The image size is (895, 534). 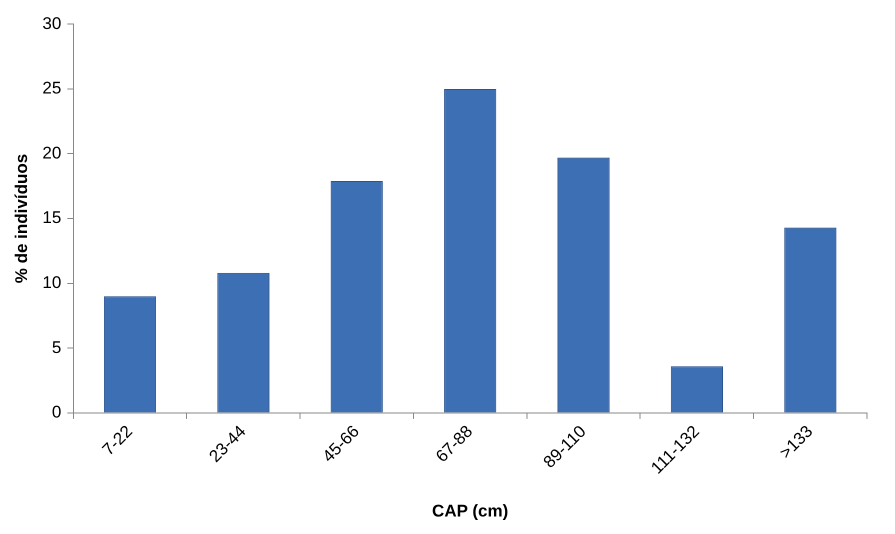 I want to click on x-axis-title: CAP (cm), so click(x=470, y=510).